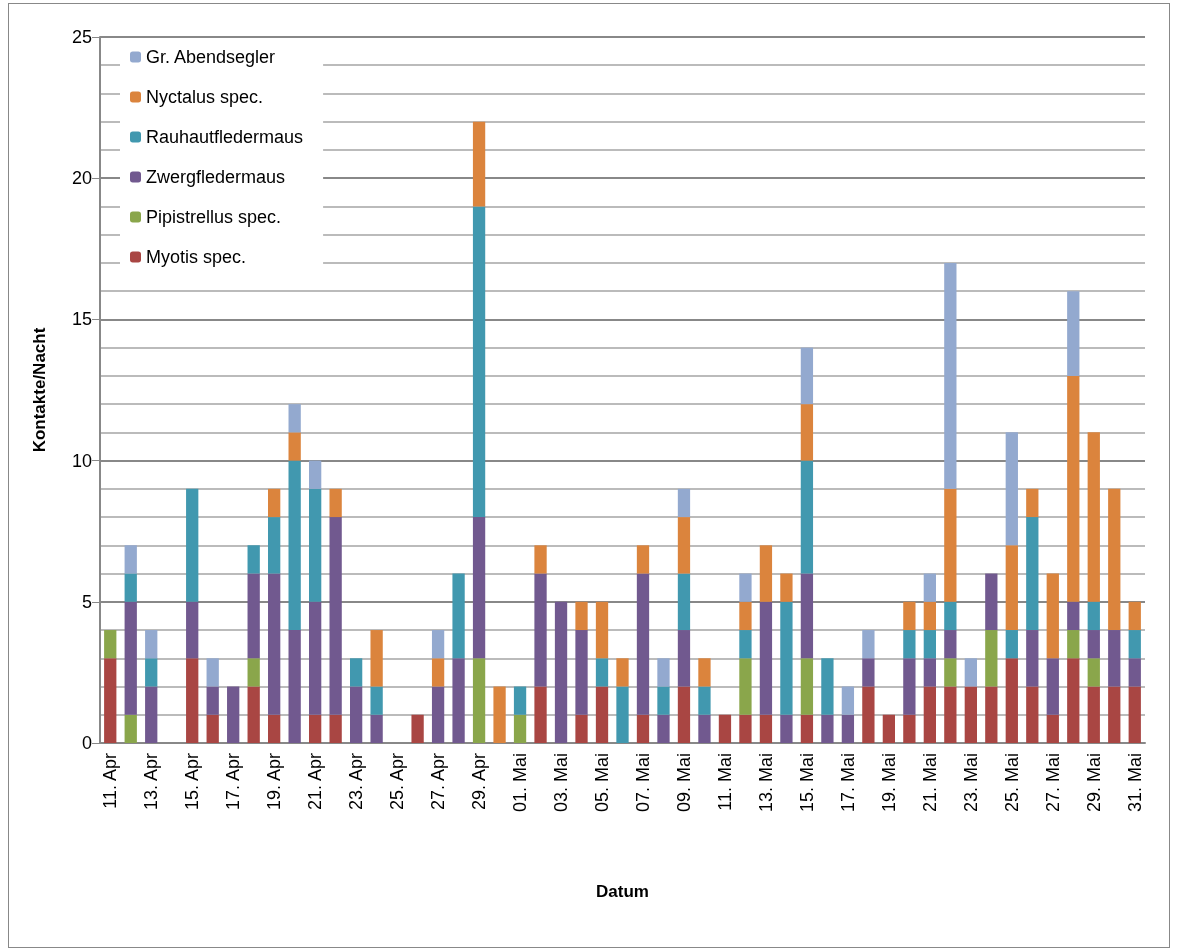 The height and width of the screenshot is (951, 1180). Describe the element at coordinates (81, 37) in the screenshot. I see `y-tick-label: 25` at that location.